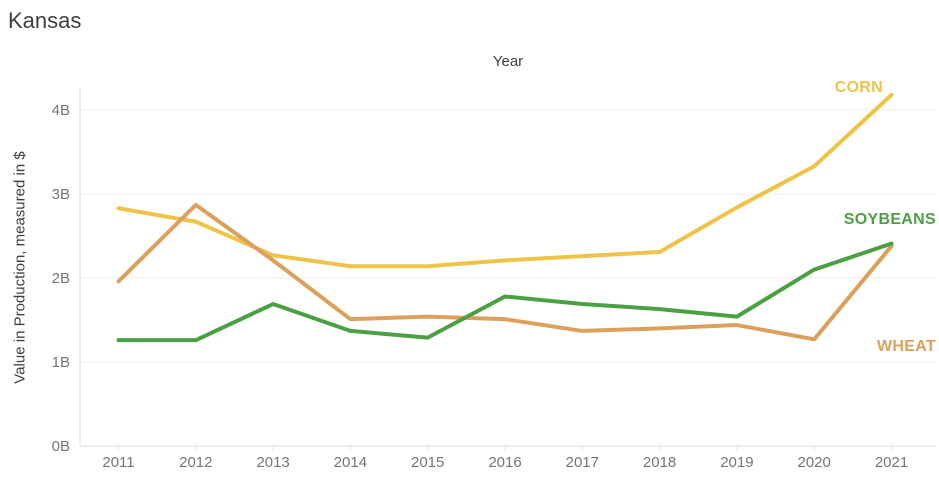 The image size is (939, 485). I want to click on page-title: Kansas, so click(45, 20).